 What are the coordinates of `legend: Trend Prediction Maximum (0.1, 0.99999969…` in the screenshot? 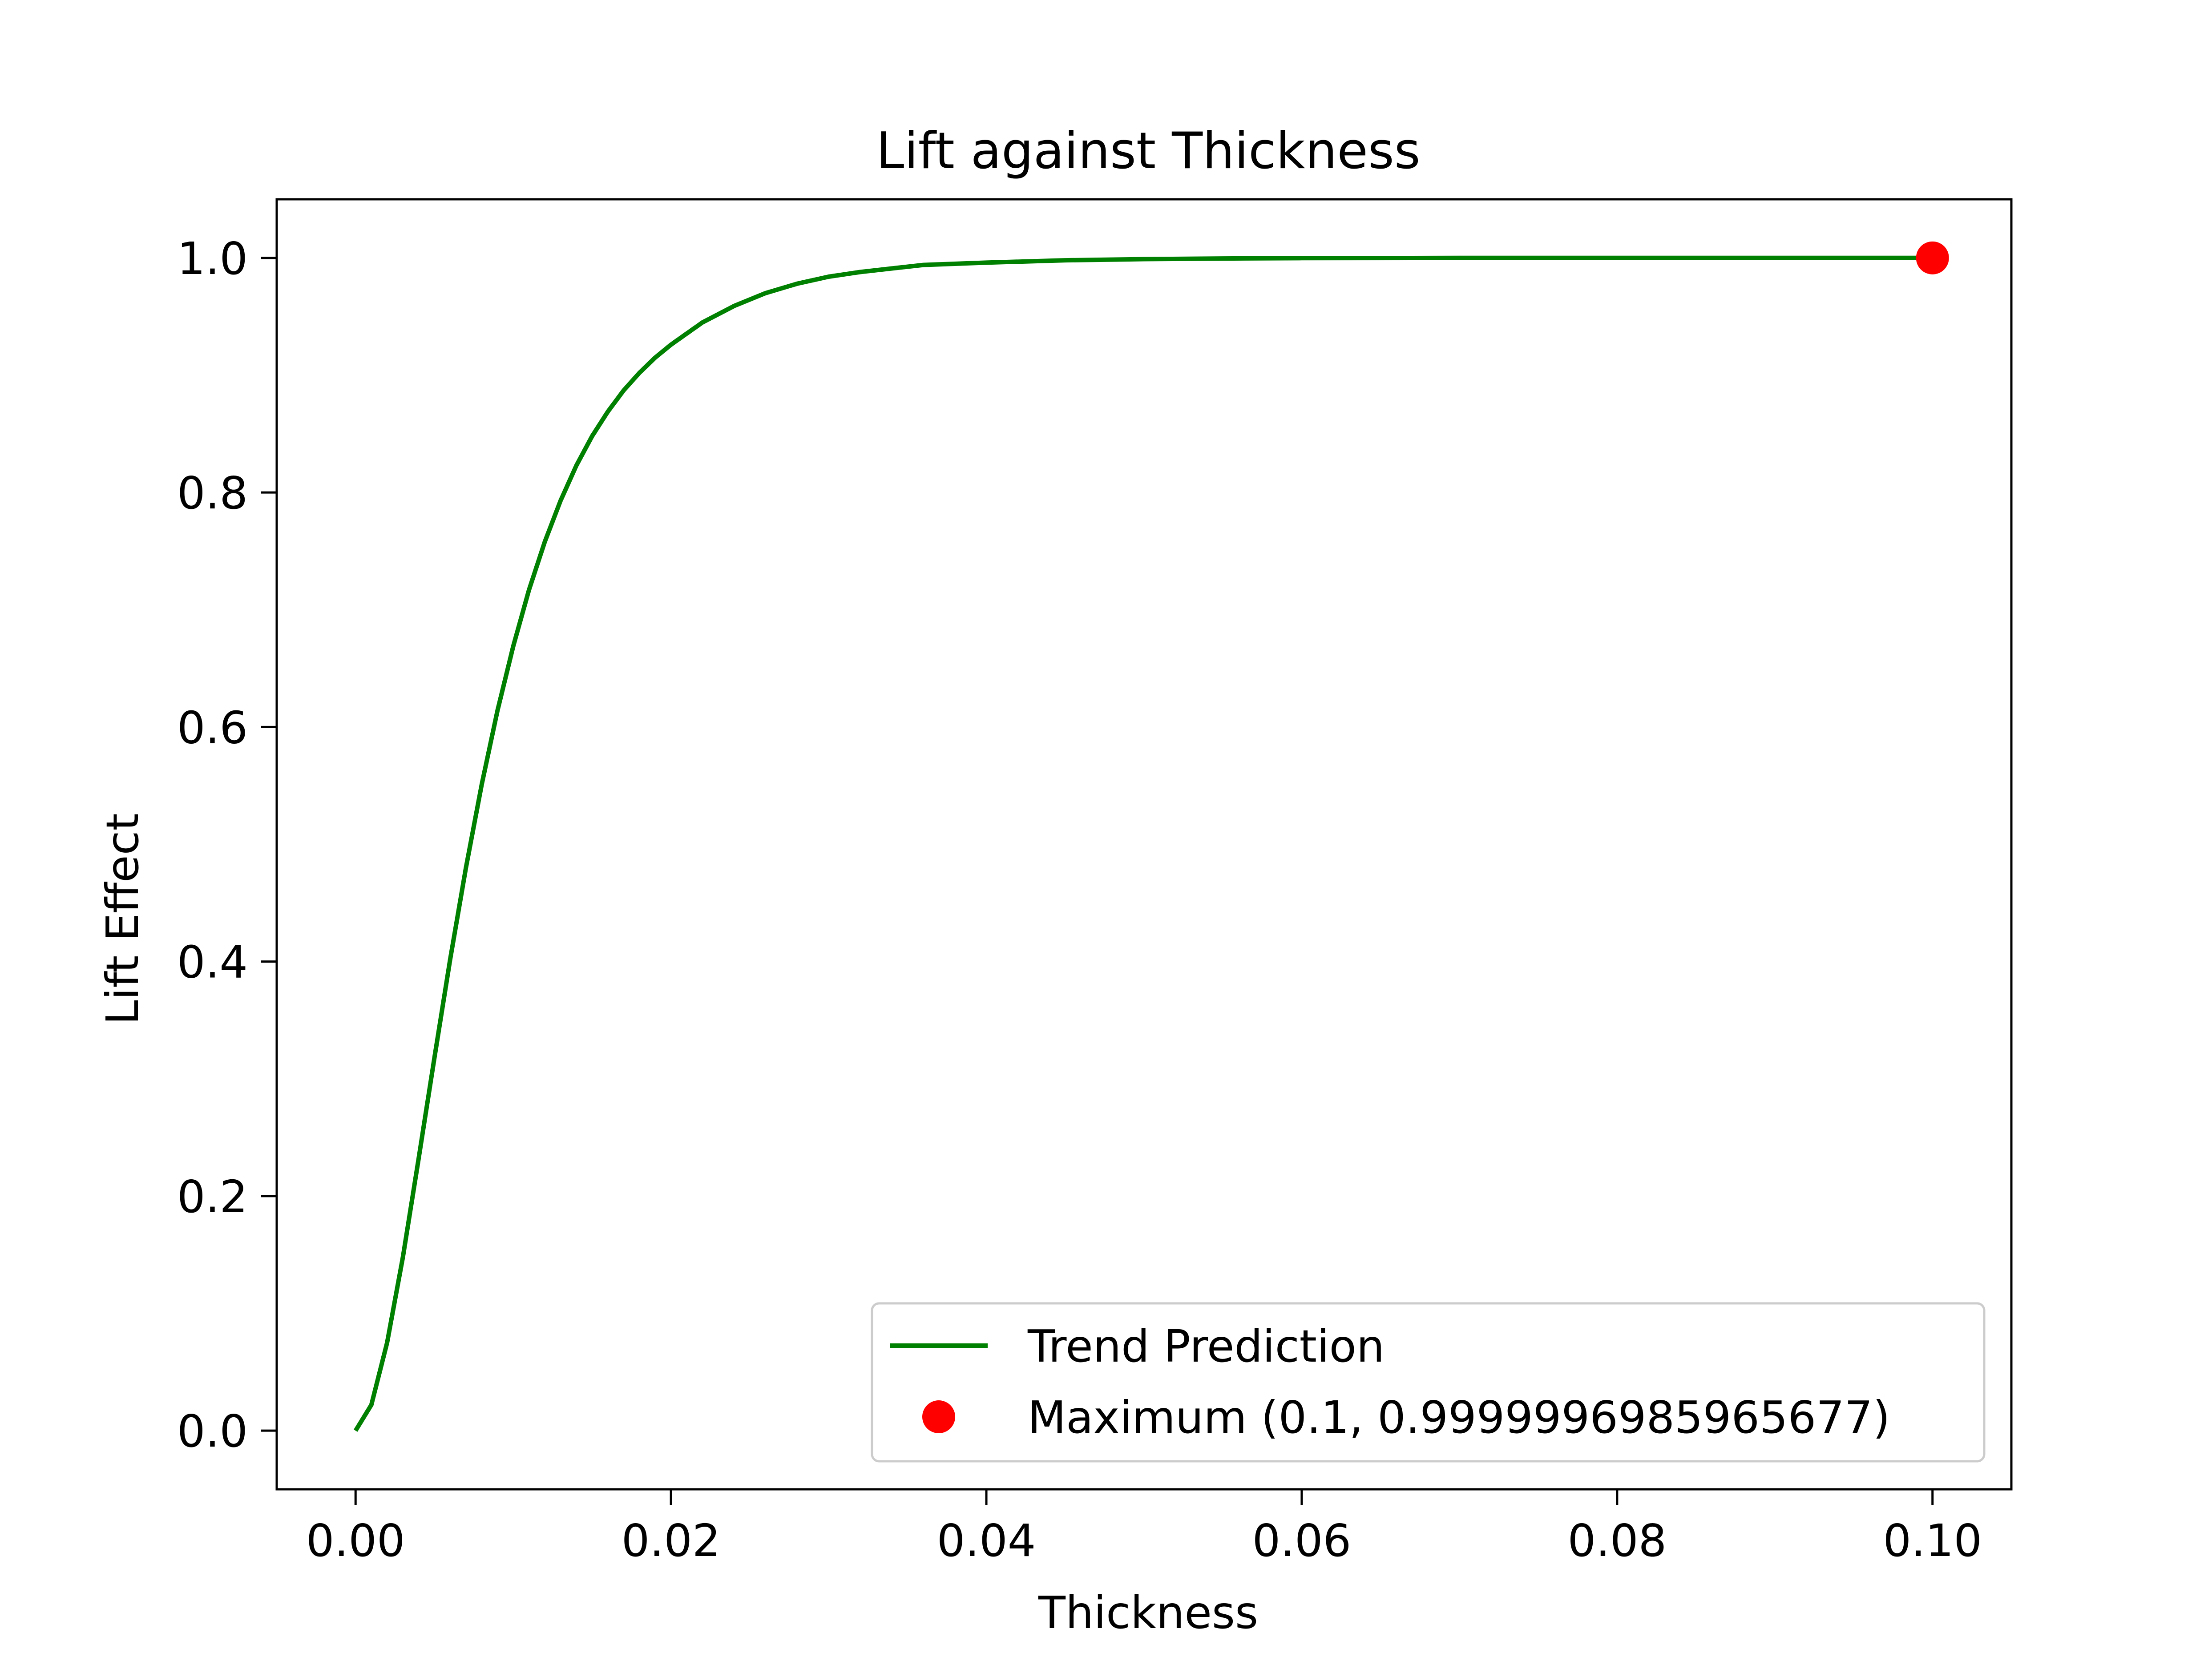 It's located at (1429, 1383).